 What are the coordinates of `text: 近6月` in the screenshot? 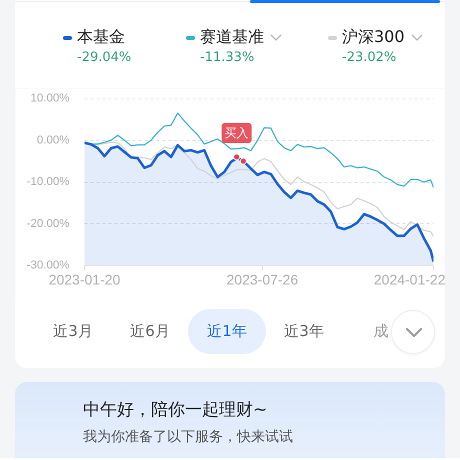 It's located at (150, 331).